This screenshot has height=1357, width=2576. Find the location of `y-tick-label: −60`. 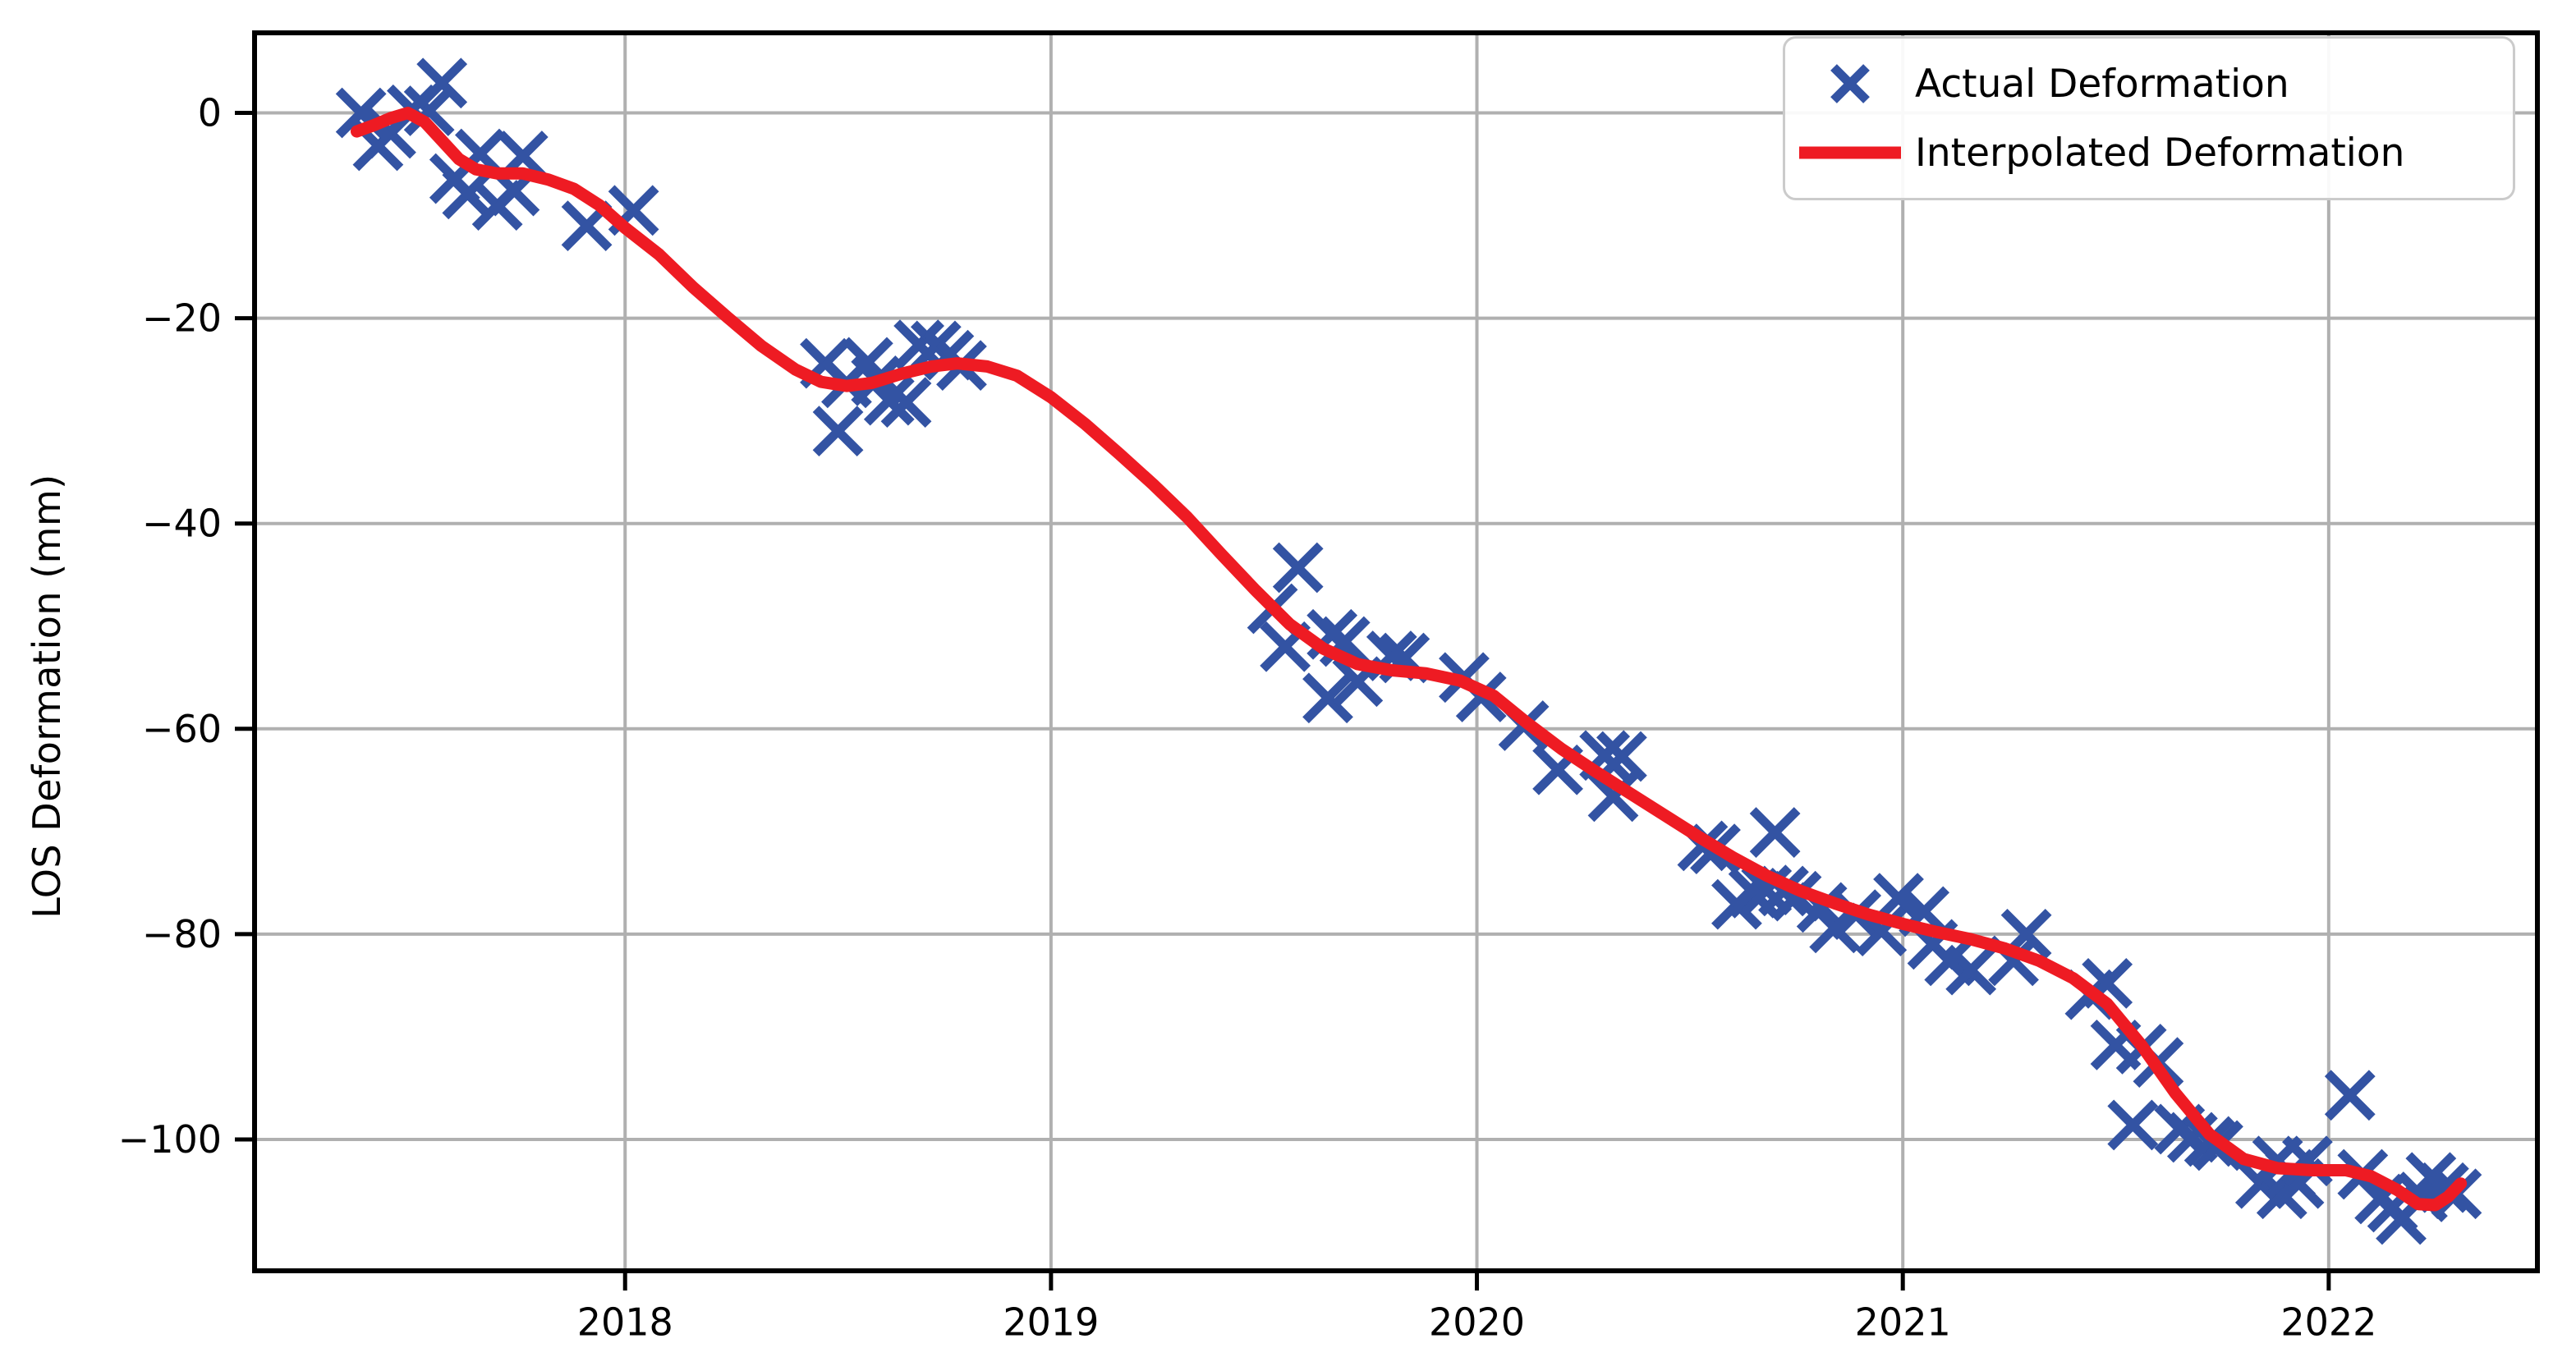

y-tick-label: −60 is located at coordinates (182, 729).